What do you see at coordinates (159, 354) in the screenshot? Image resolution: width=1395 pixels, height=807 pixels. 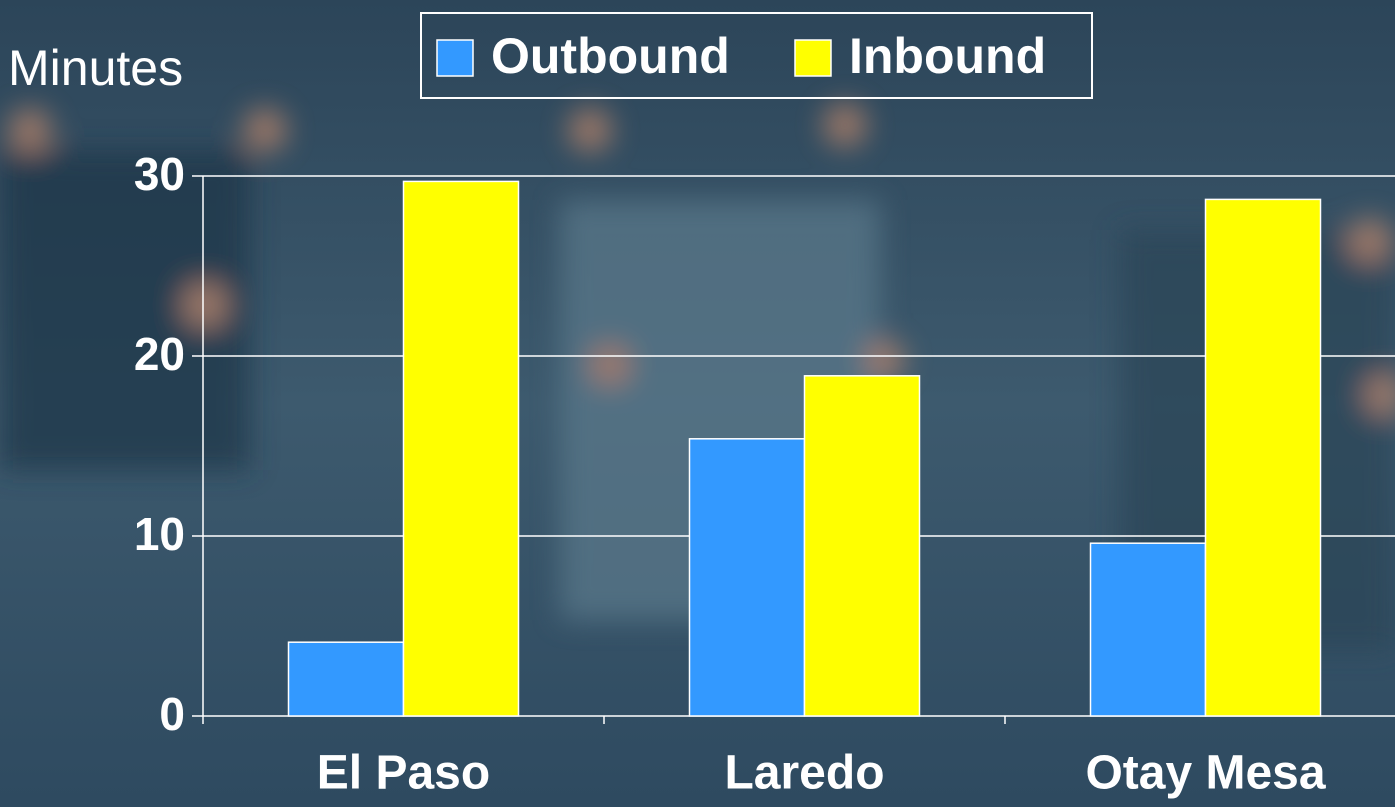 I see `y-tick-label: 20` at bounding box center [159, 354].